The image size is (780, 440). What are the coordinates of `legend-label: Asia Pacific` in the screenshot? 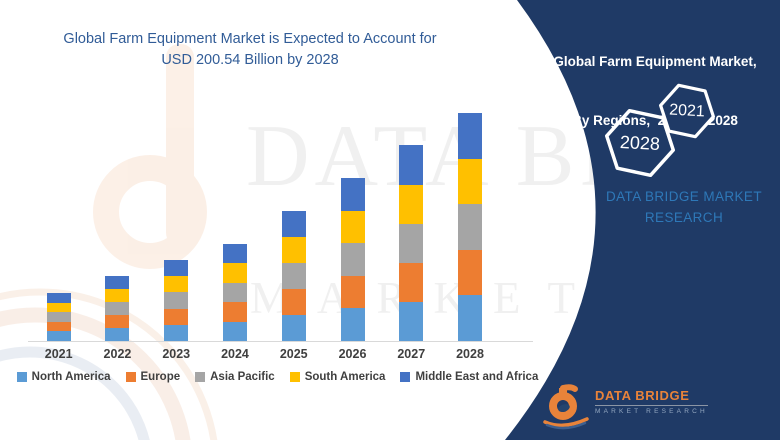 It's located at (242, 377).